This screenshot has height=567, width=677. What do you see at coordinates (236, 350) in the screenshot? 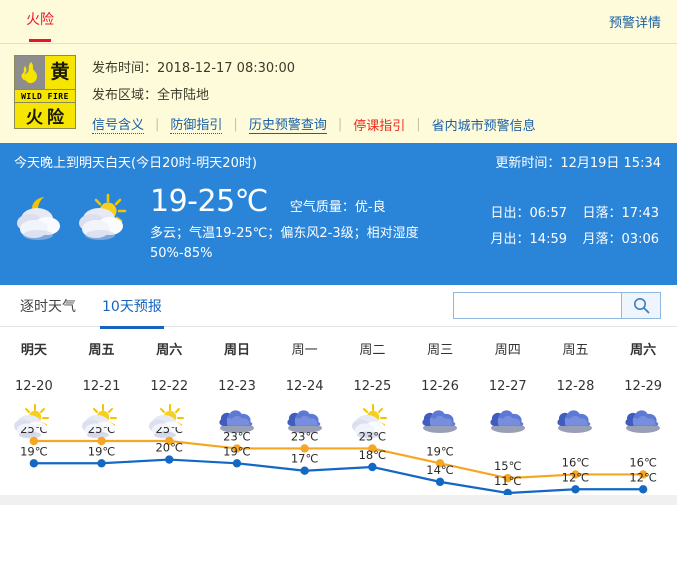
I see `day-name-label: 周日` at bounding box center [236, 350].